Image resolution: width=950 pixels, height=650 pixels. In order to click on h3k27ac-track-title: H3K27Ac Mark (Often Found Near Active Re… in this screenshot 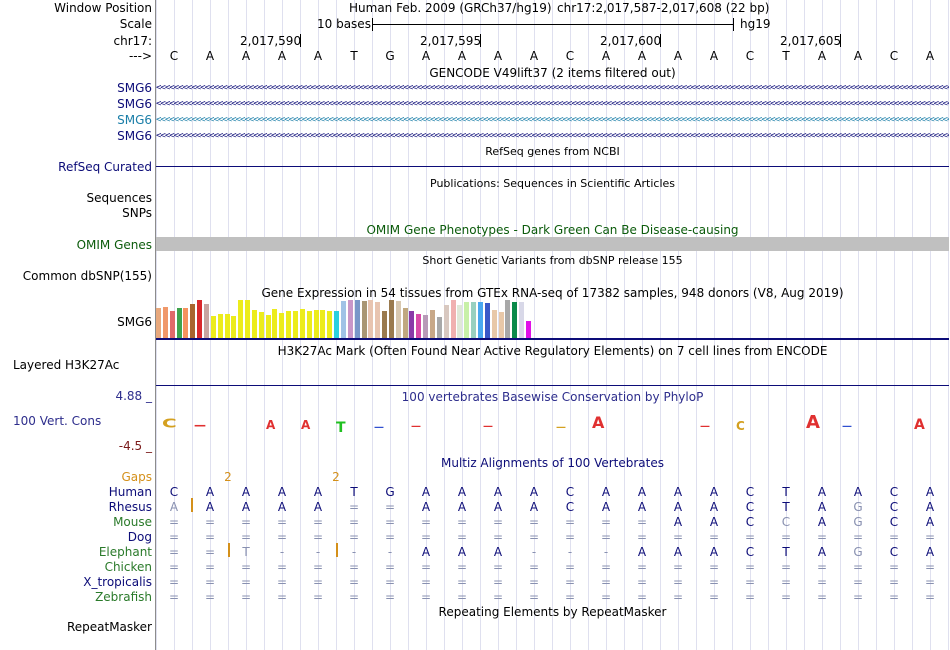, I will do `click(552, 351)`.